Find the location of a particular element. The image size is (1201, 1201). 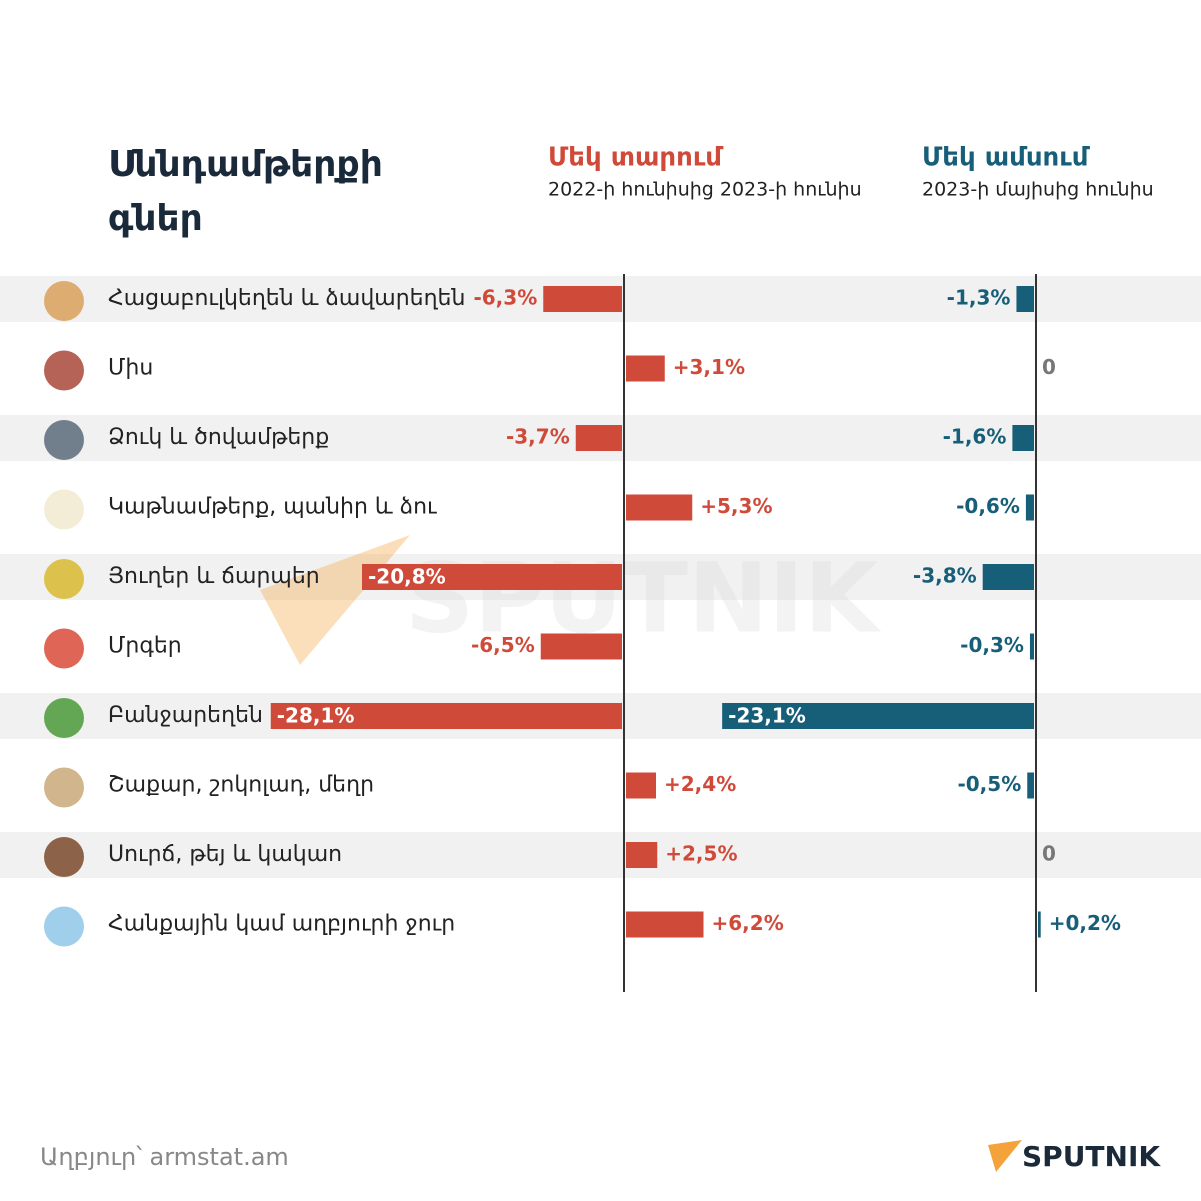

value-label: +0,2% is located at coordinates (1085, 923).